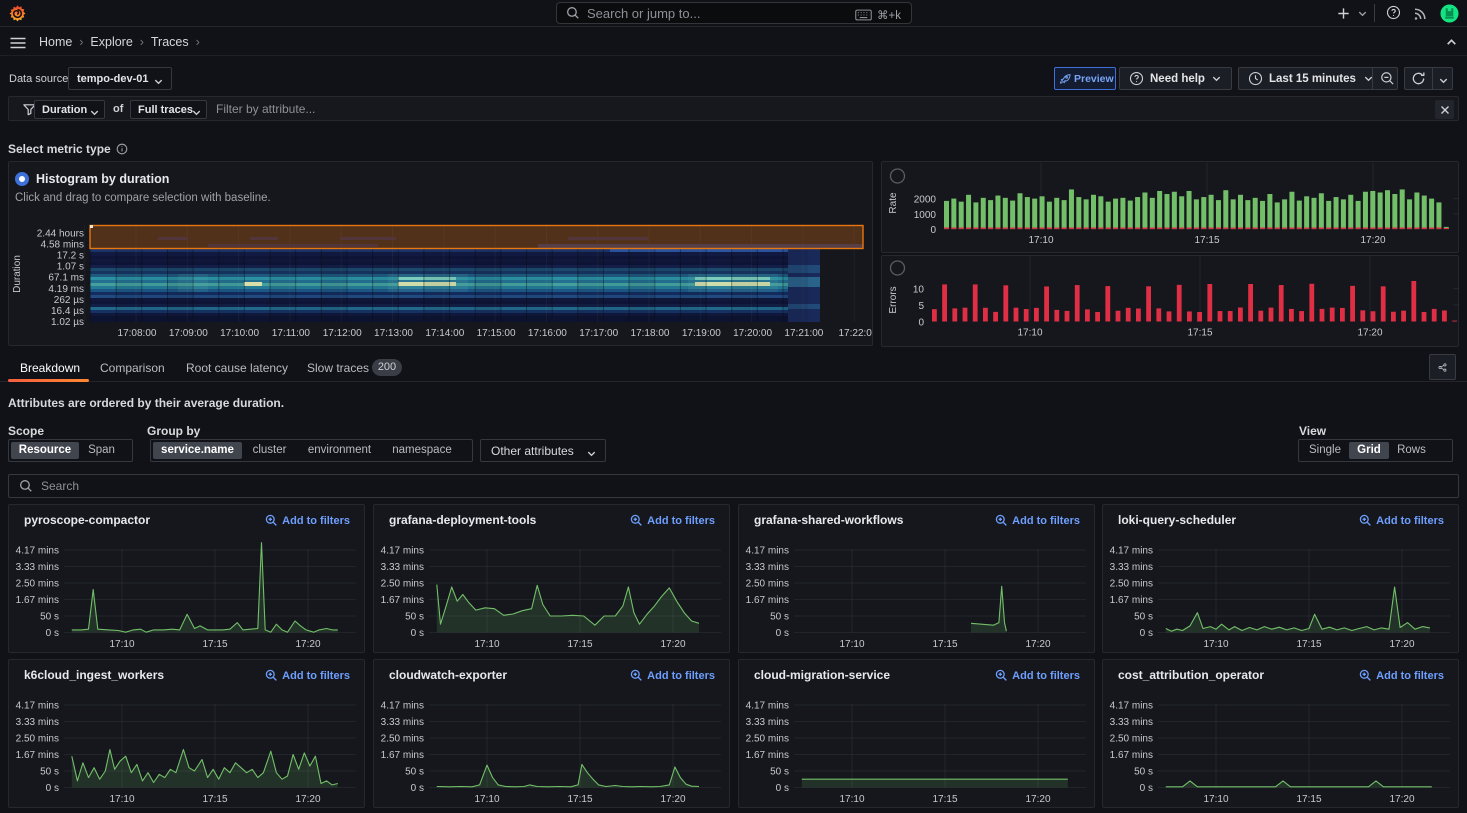 This screenshot has height=813, width=1467. I want to click on svg-text: 67.1 ms, so click(66, 278).